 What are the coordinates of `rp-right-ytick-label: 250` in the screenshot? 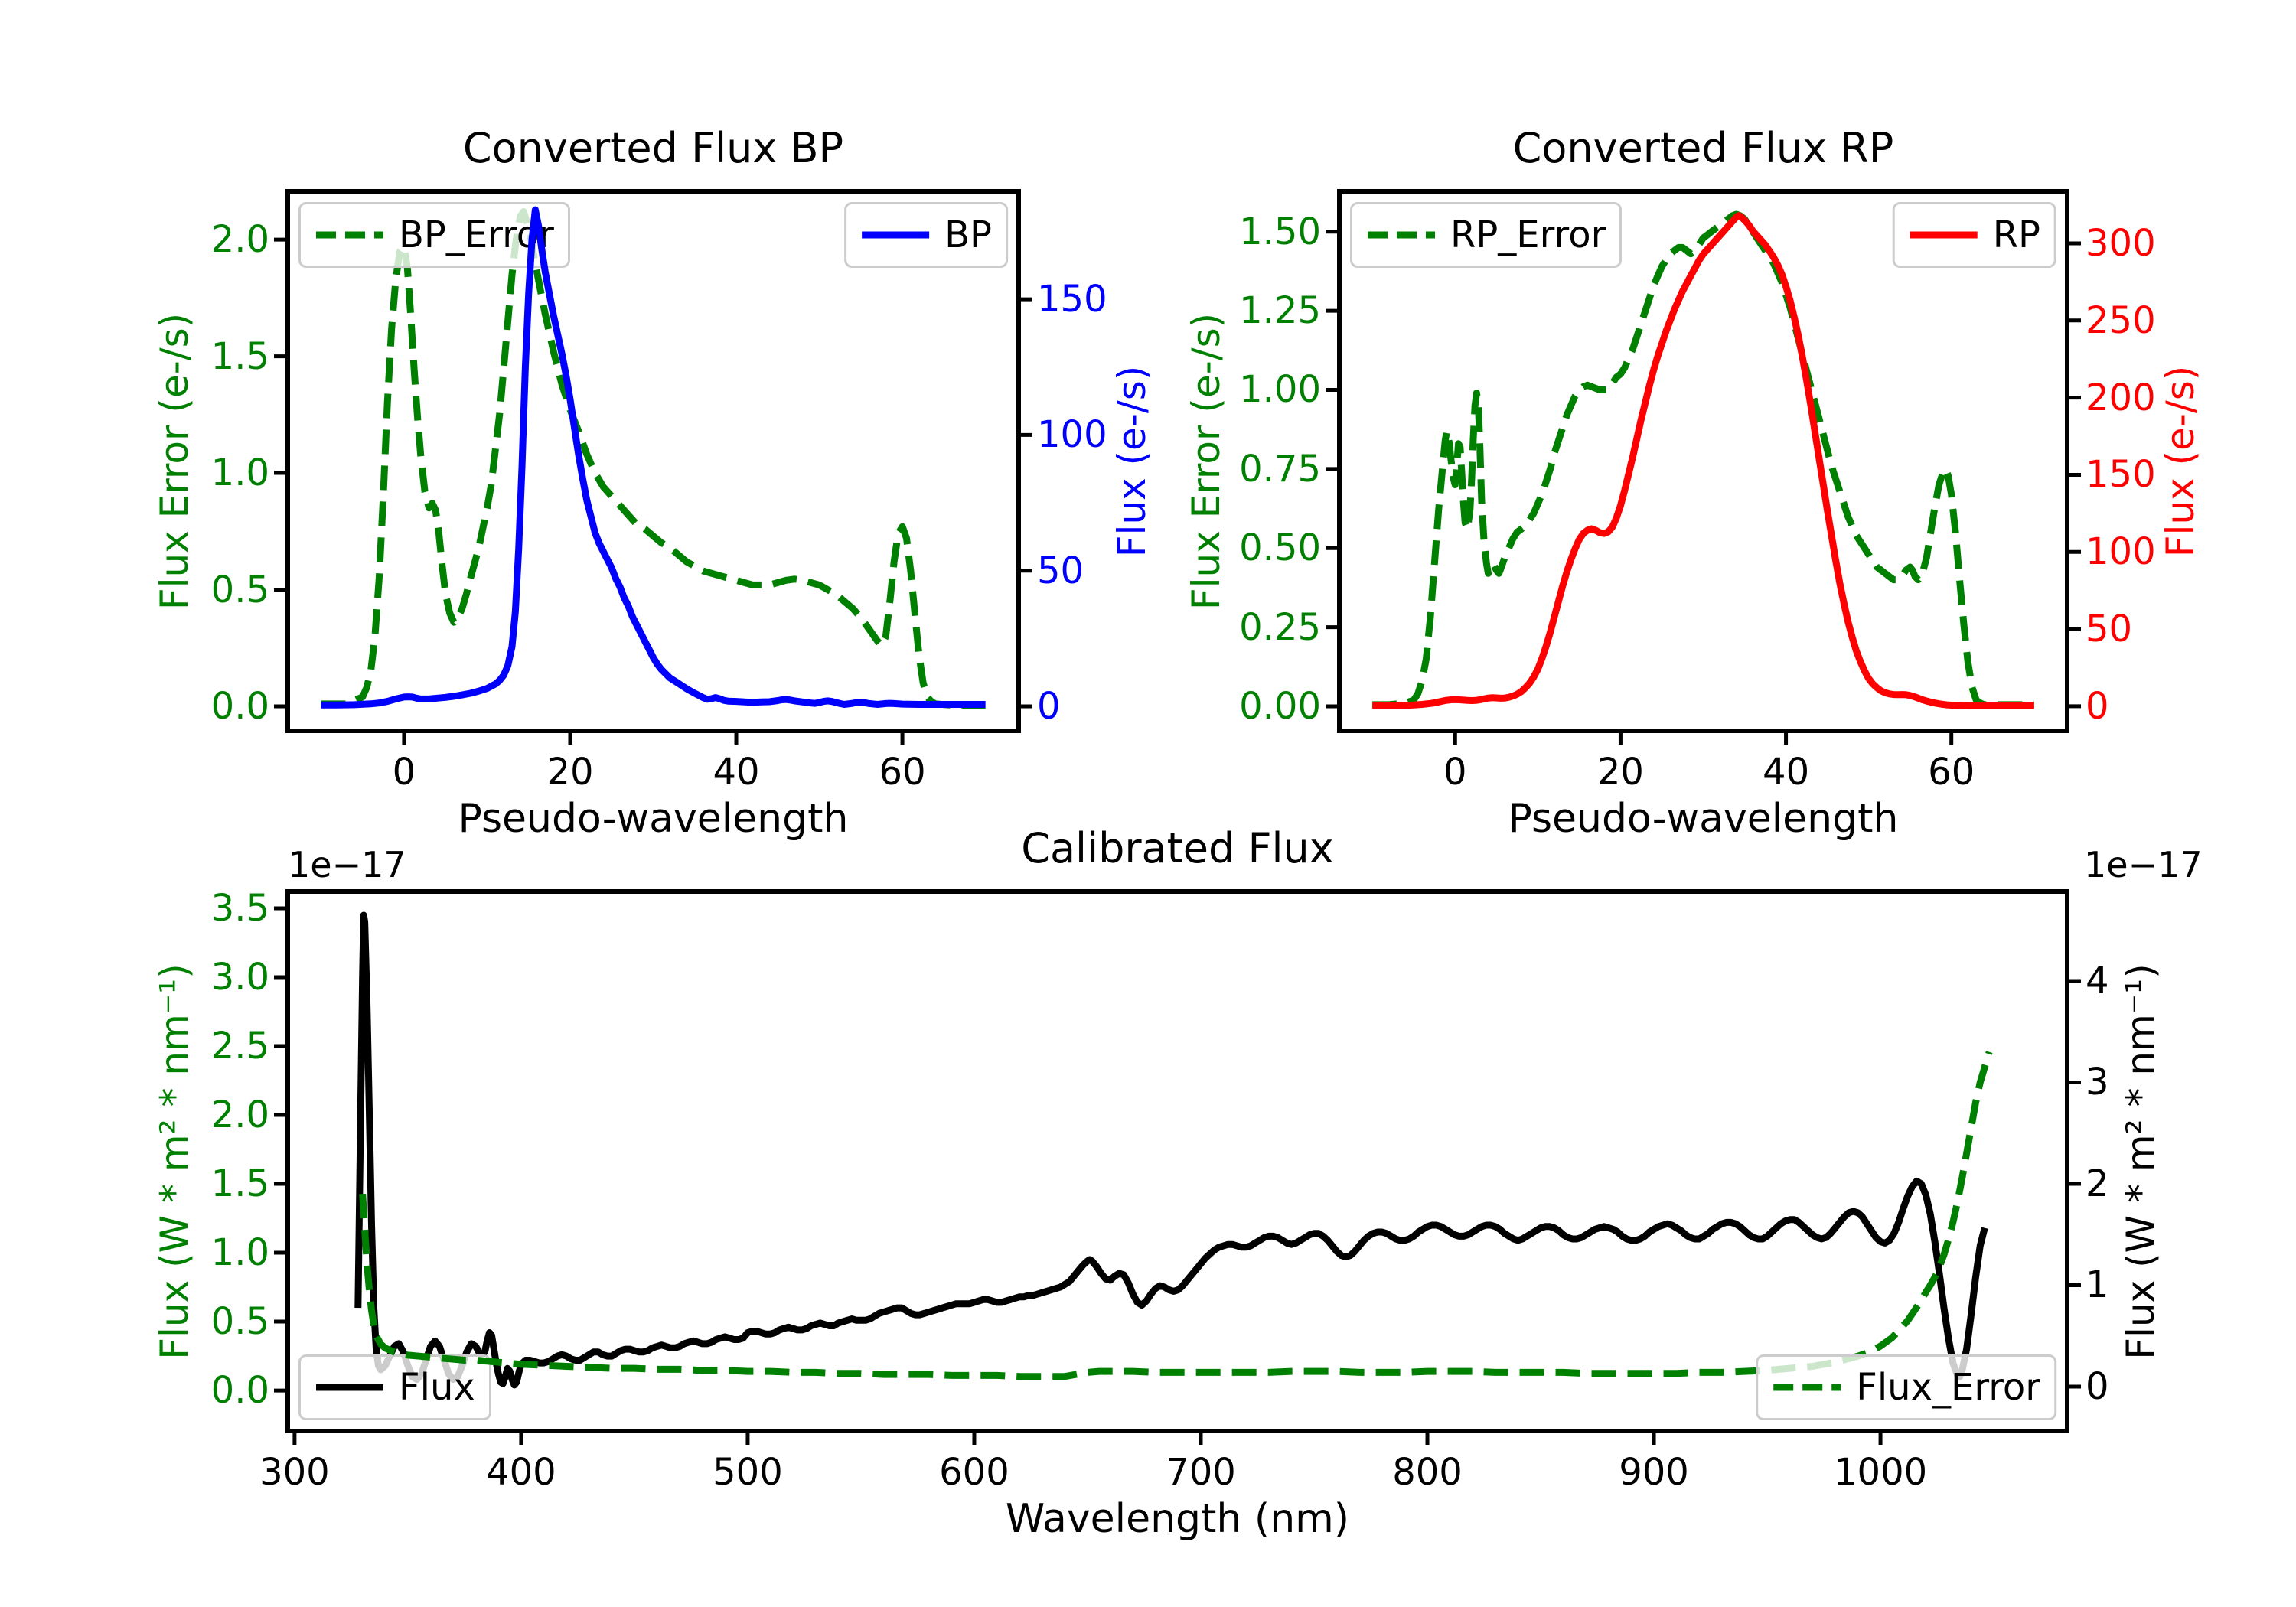 It's located at (2121, 320).